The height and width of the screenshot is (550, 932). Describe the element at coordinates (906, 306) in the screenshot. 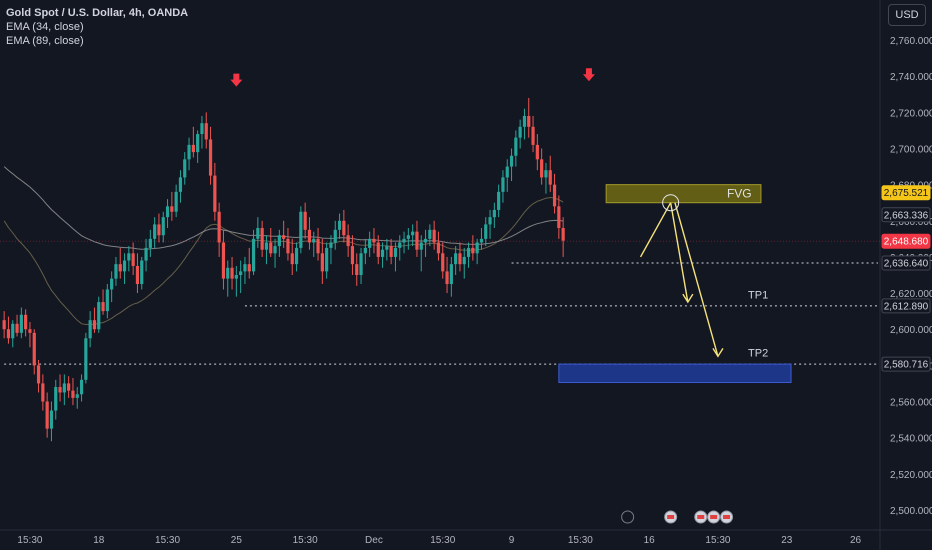

I see `price-axis-label: 2,612.890` at that location.